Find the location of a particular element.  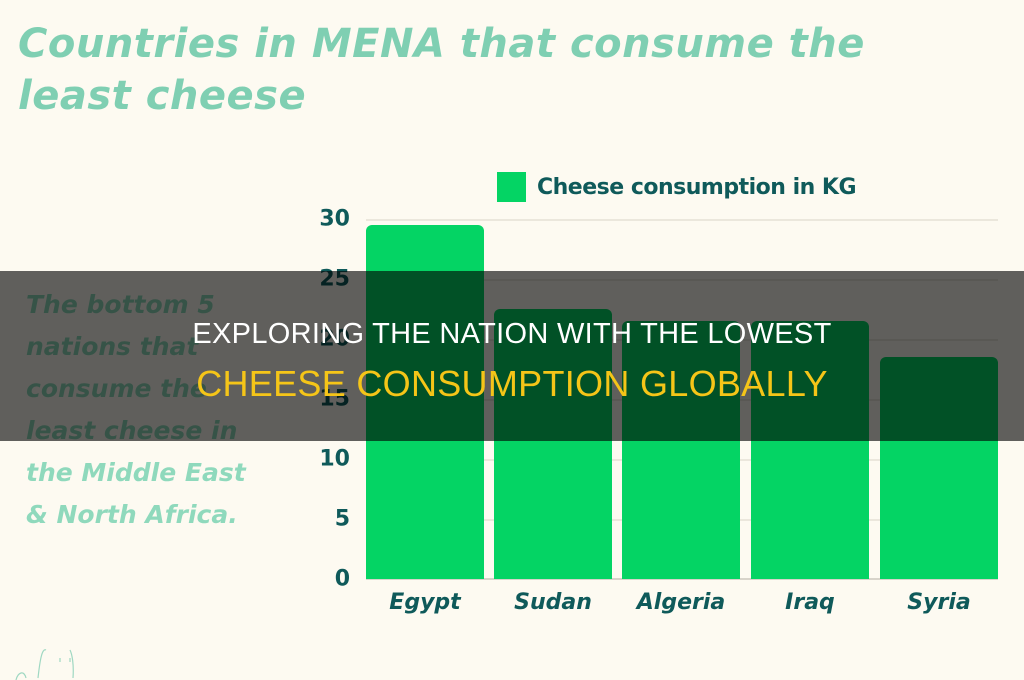

y-tick-30: 30 is located at coordinates (334, 219).